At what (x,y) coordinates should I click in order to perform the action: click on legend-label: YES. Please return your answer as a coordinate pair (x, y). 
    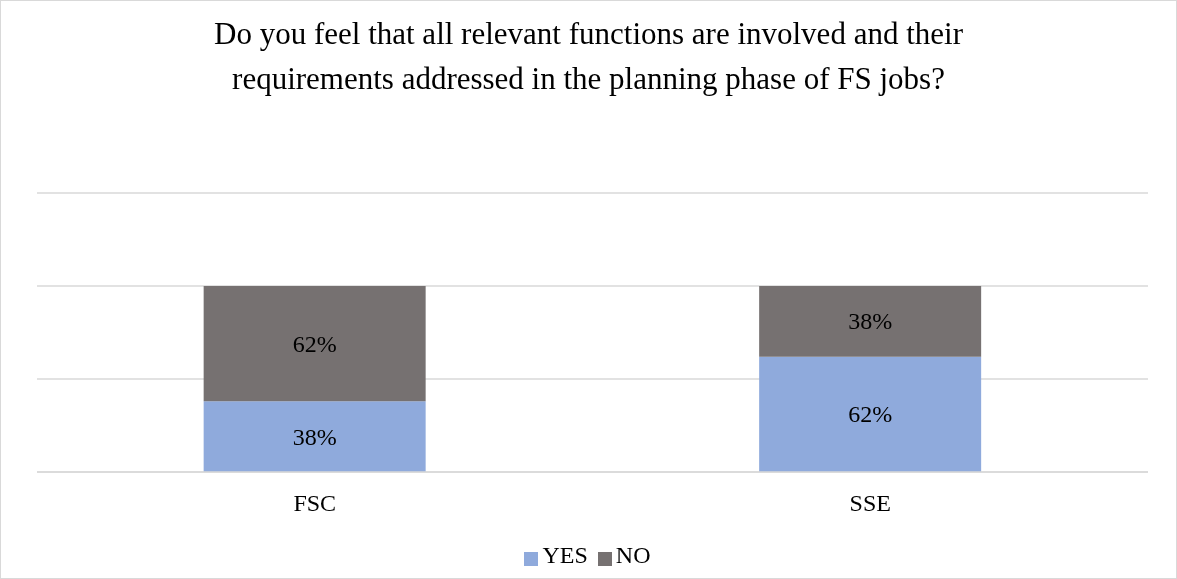
    Looking at the image, I should click on (565, 555).